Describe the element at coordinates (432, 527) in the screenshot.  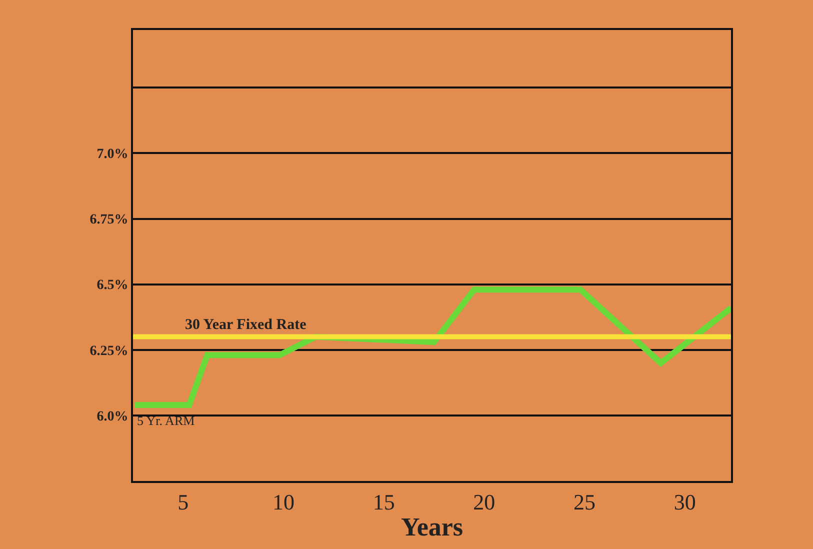
I see `x-axis-title: Years` at that location.